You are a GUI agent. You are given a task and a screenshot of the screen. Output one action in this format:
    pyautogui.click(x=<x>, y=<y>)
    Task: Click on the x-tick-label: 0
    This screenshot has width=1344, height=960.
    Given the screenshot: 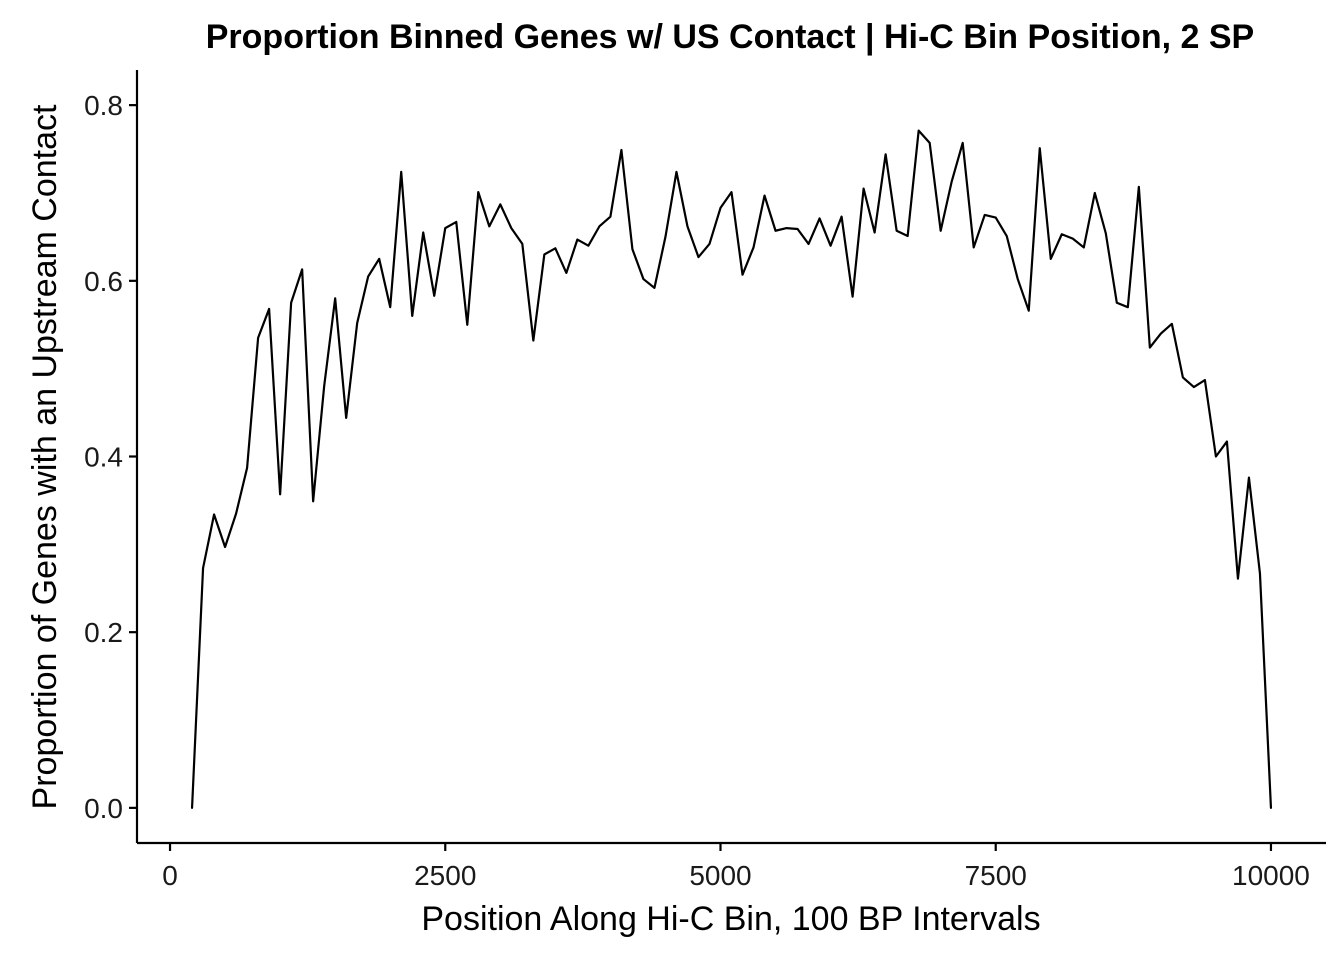 What is the action you would take?
    pyautogui.click(x=170, y=875)
    